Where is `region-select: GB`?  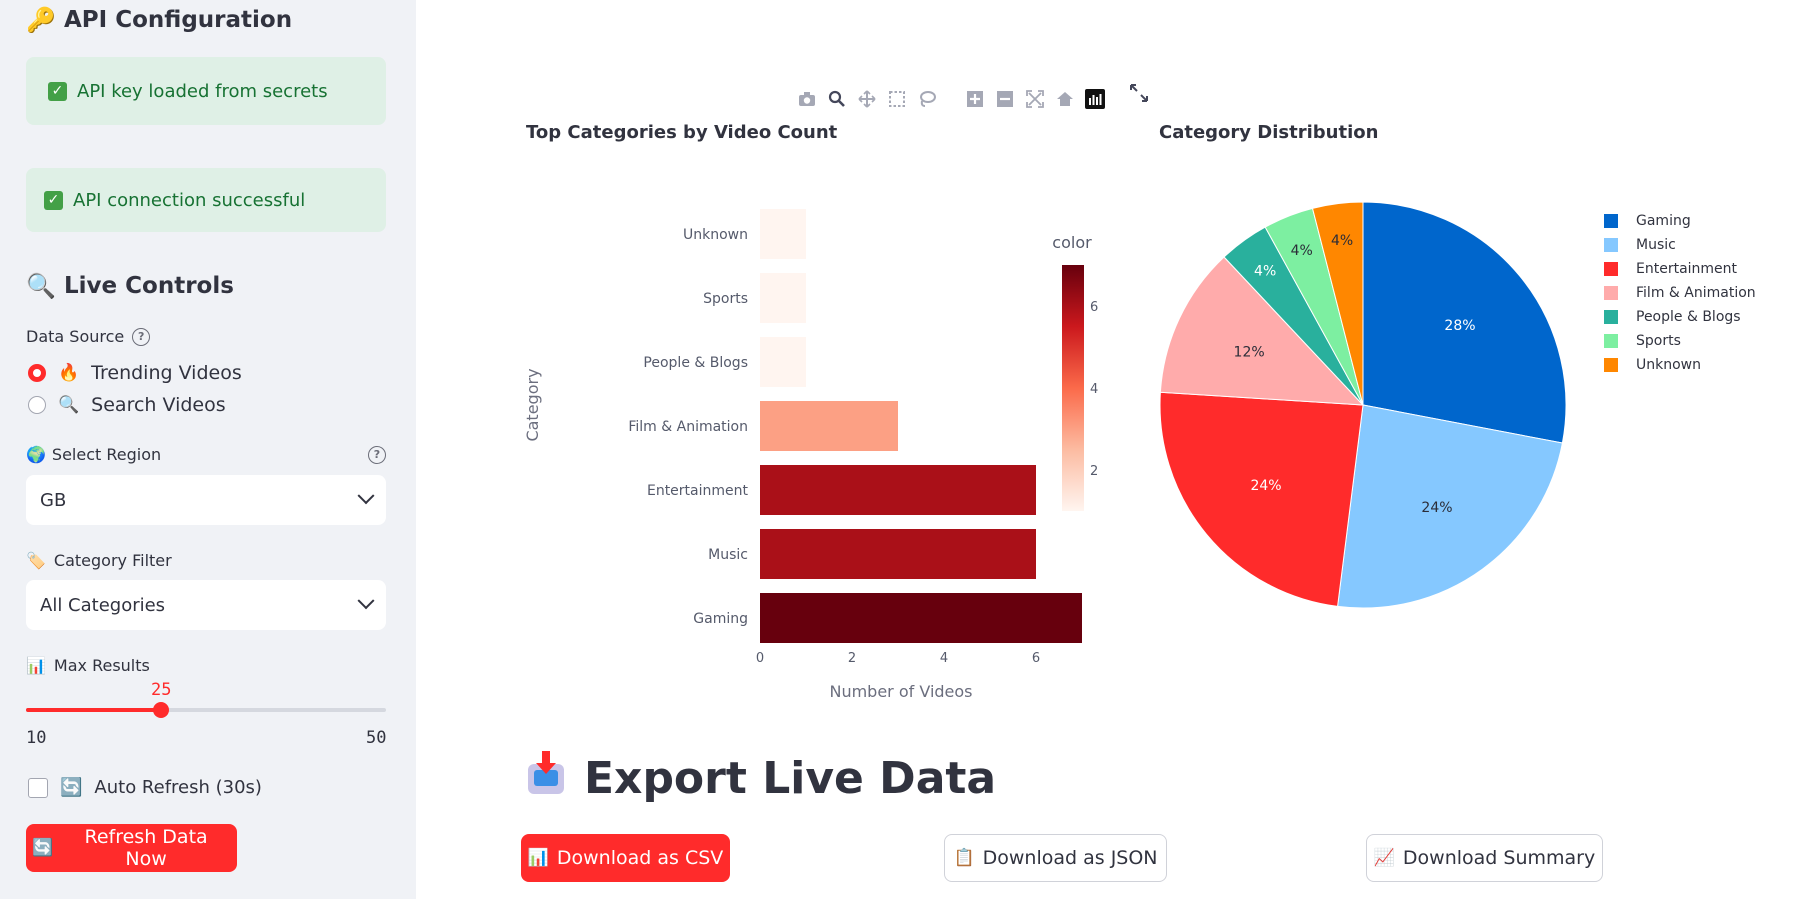
region-select: GB is located at coordinates (206, 500).